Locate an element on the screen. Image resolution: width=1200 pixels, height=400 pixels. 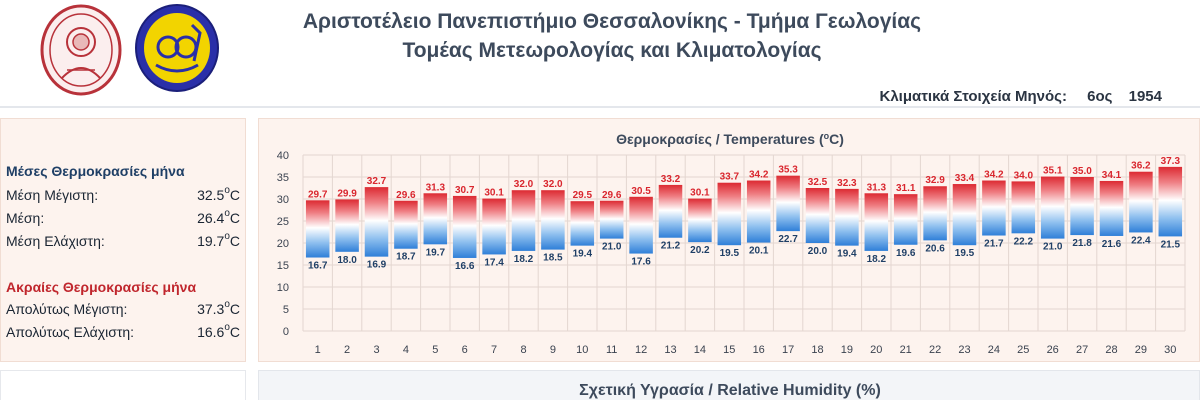
x-tick-label: 28 is located at coordinates (1111, 350).